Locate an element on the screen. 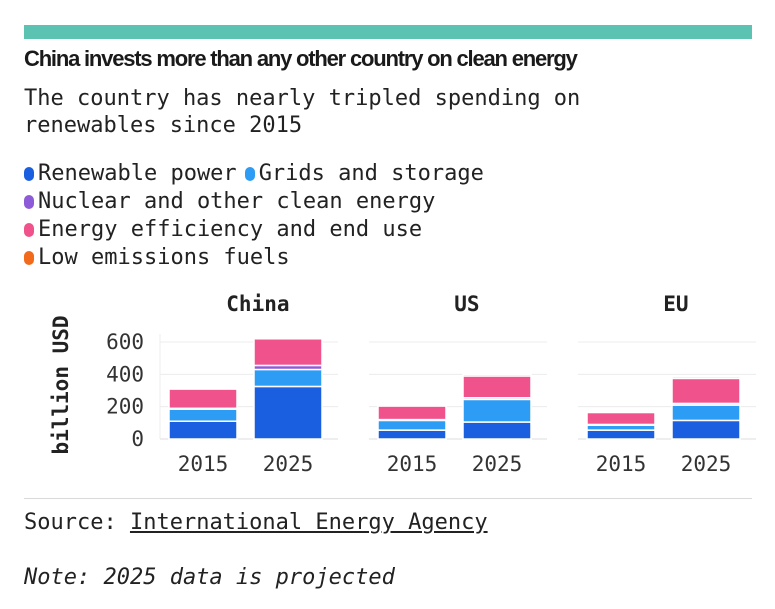  y-tick-label: 600 is located at coordinates (125, 342).